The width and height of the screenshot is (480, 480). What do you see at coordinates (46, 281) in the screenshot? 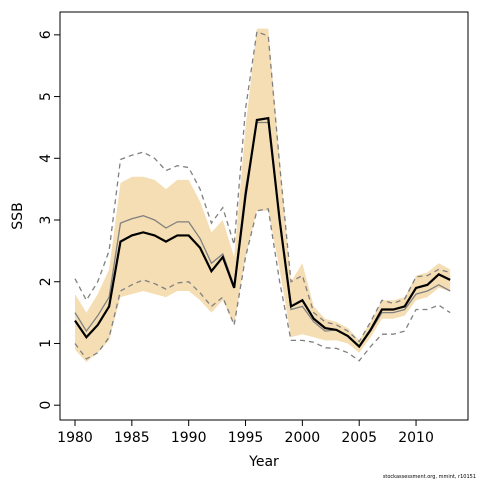
I see `y-tick-label: 2` at bounding box center [46, 281].